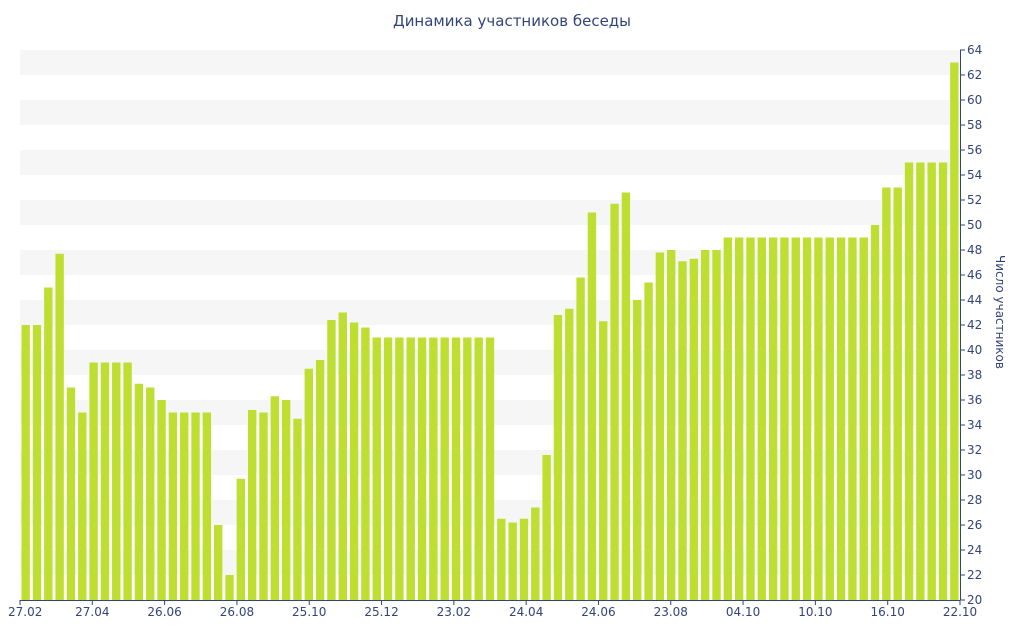 The height and width of the screenshot is (640, 1024). I want to click on x-tick-label: 27.02, so click(25, 612).